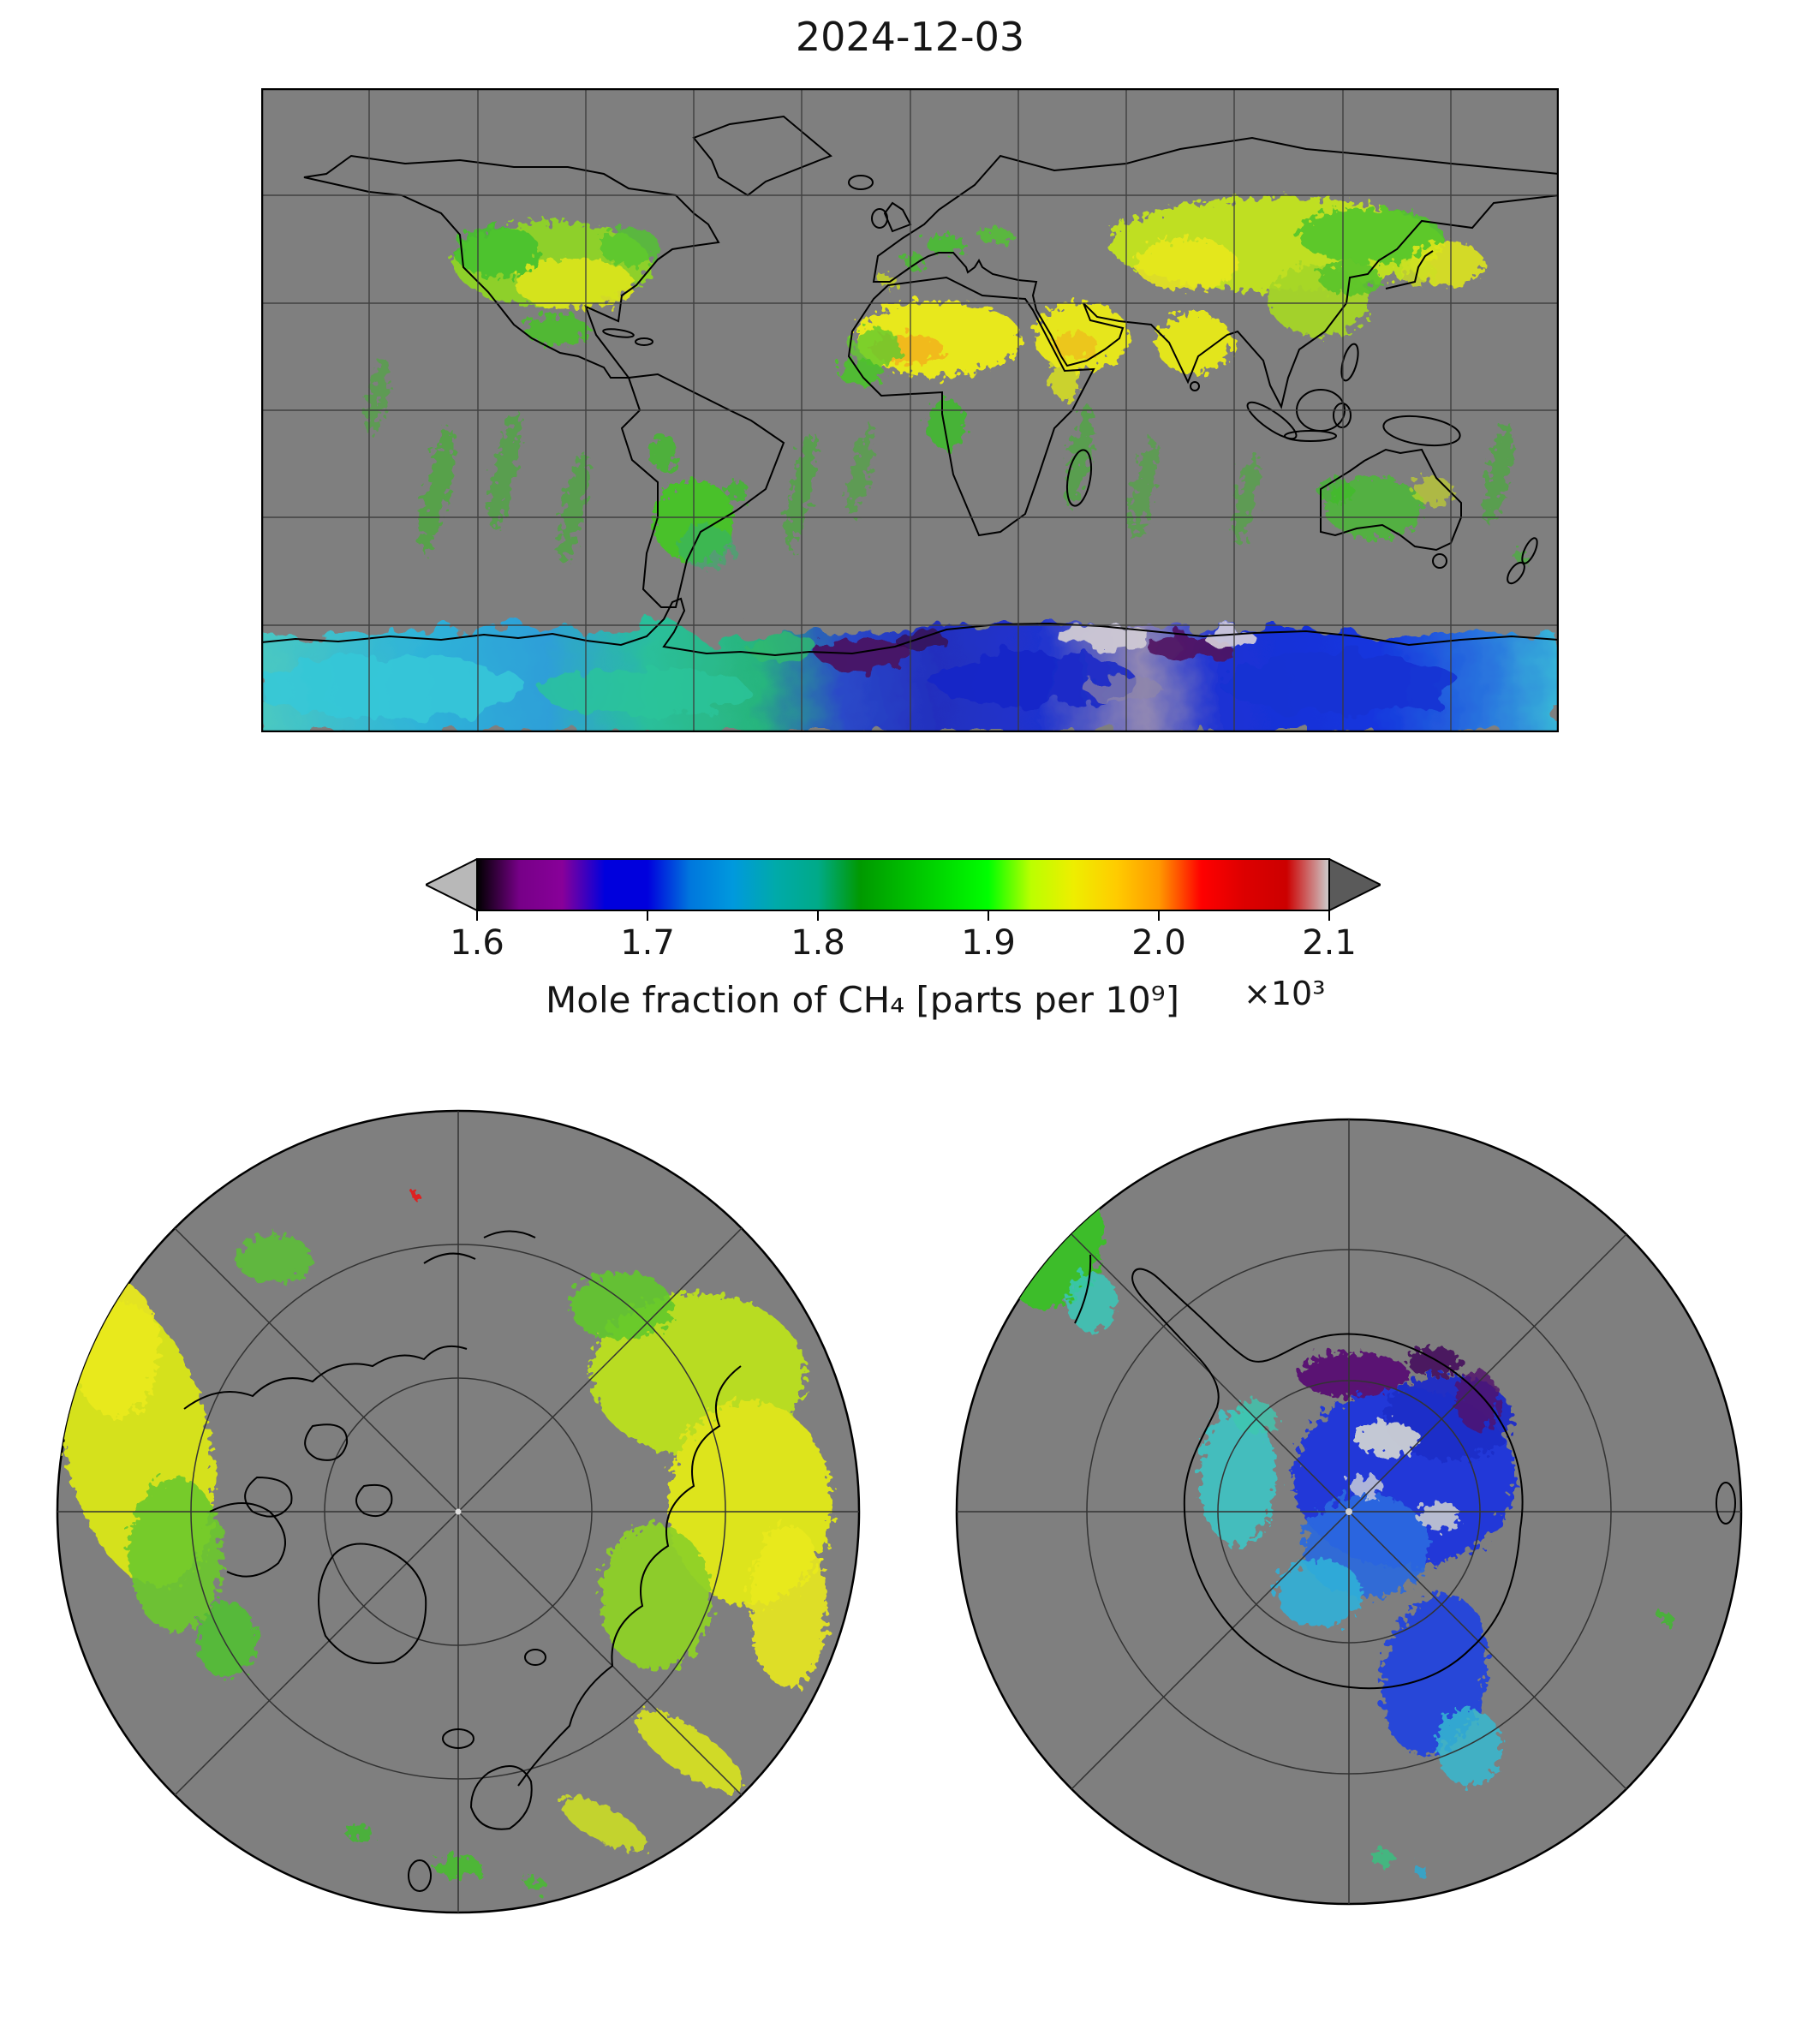 The width and height of the screenshot is (1820, 2023). What do you see at coordinates (1354, 885) in the screenshot?
I see `colorbar-over-arrow` at bounding box center [1354, 885].